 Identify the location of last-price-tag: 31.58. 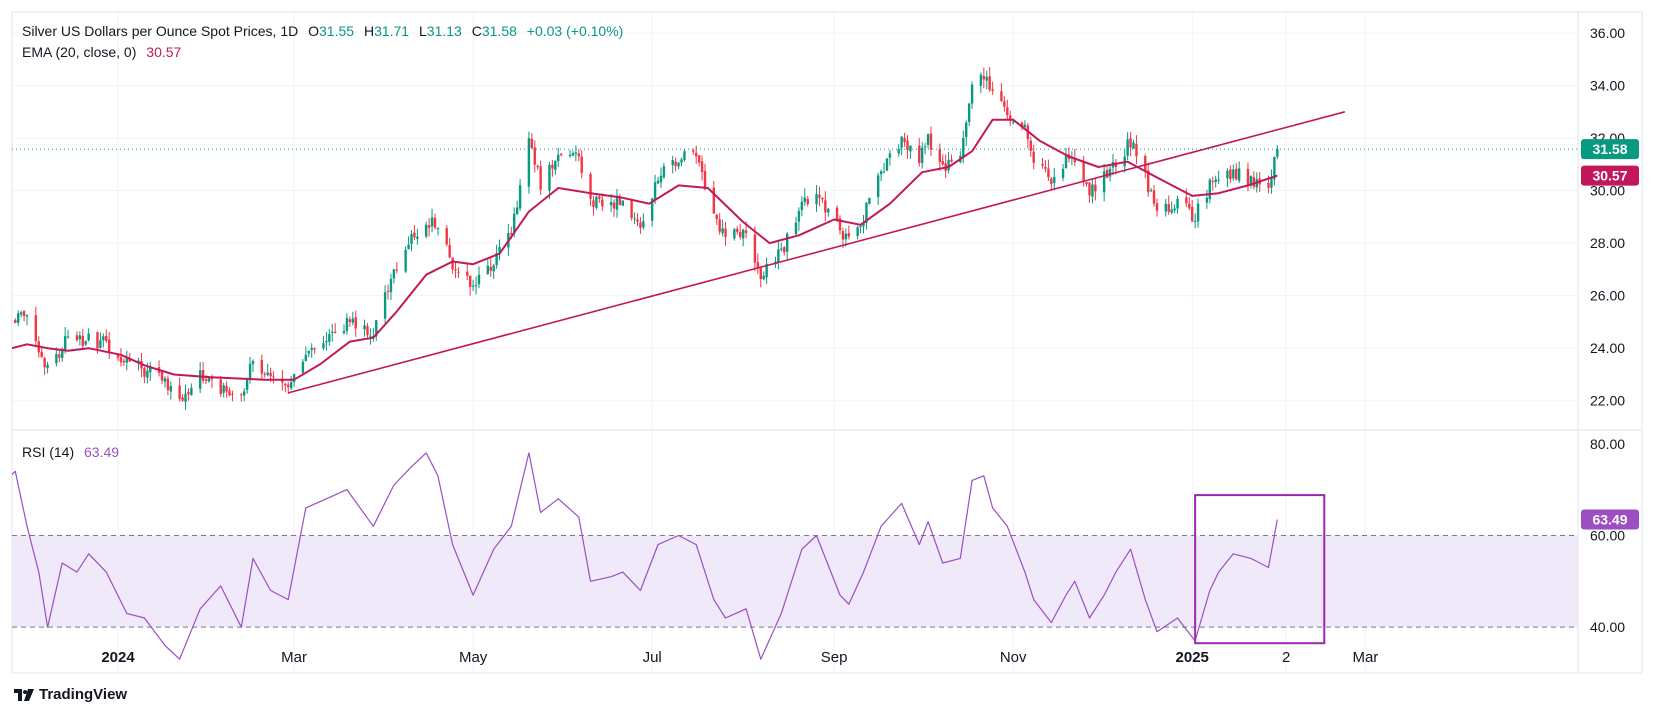
(1609, 149).